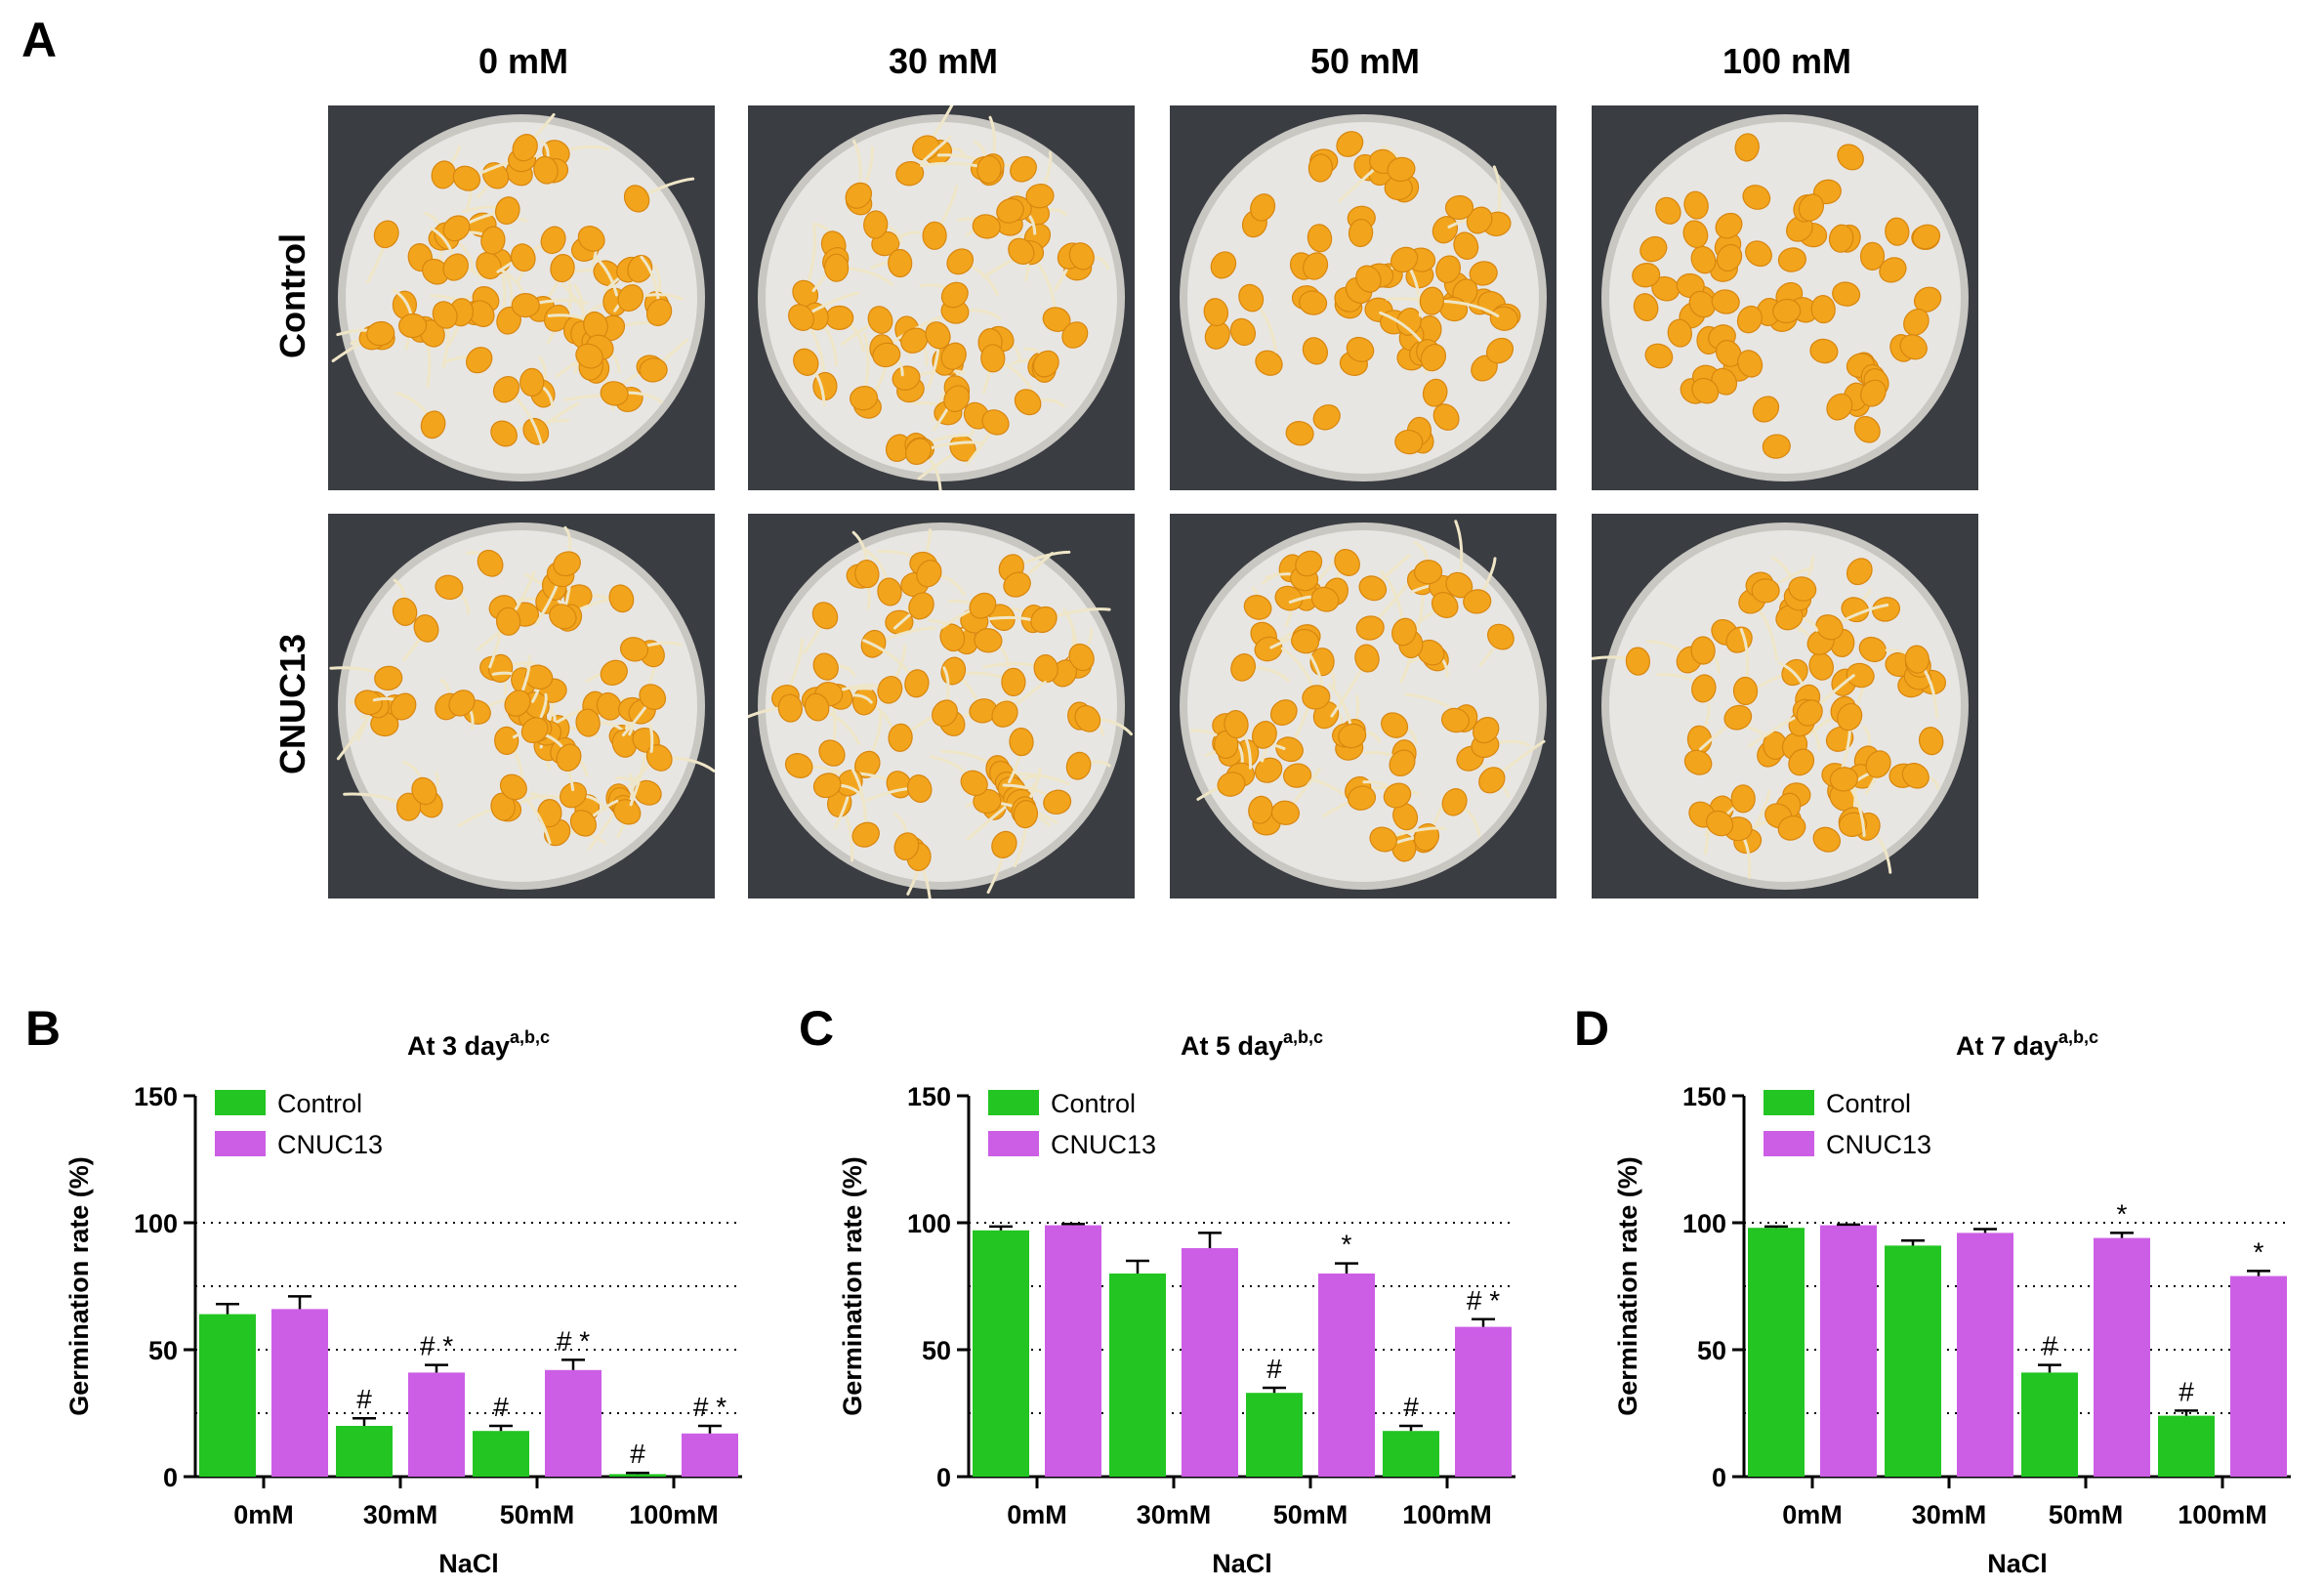 The image size is (2324, 1588). Describe the element at coordinates (523, 61) in the screenshot. I see `column-label-0mm: 0 mM` at that location.